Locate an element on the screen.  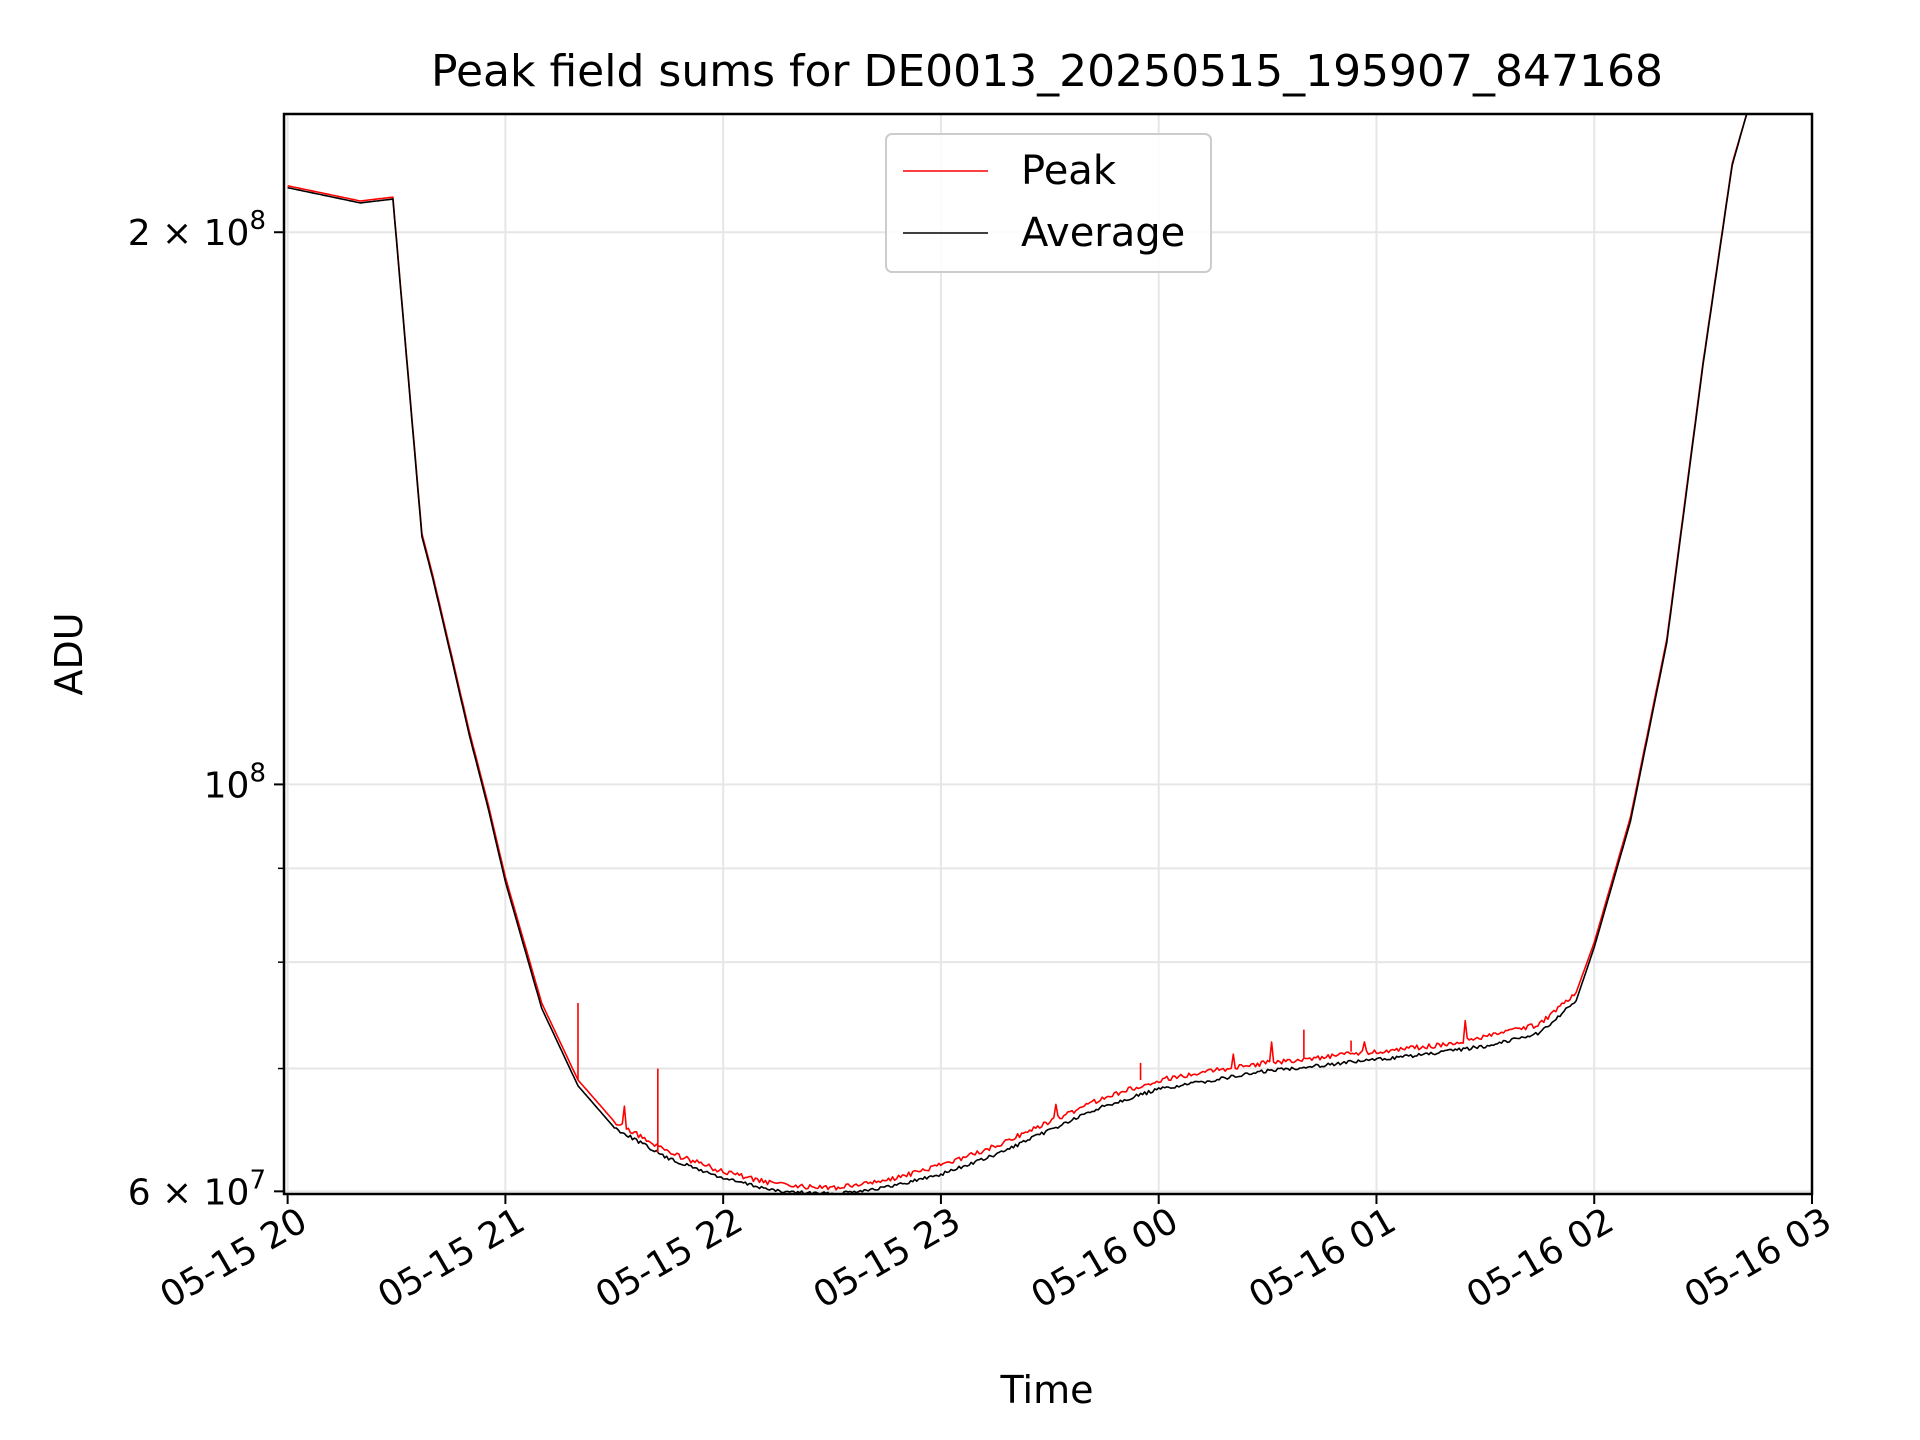
legend-box is located at coordinates (1048, 203).